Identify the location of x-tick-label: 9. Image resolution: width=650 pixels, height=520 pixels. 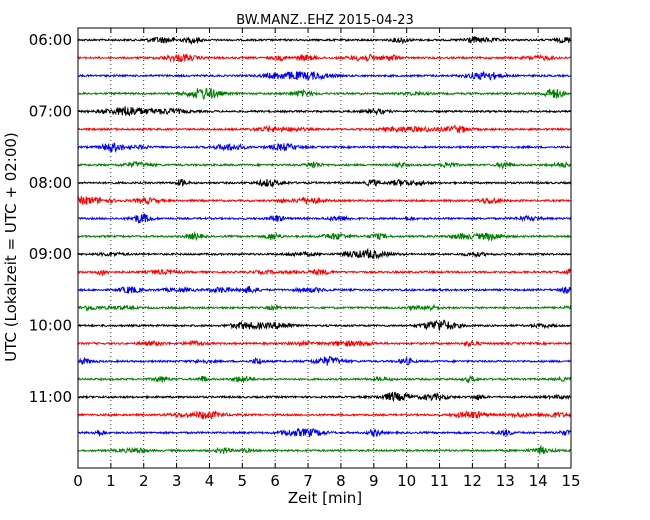
(374, 481).